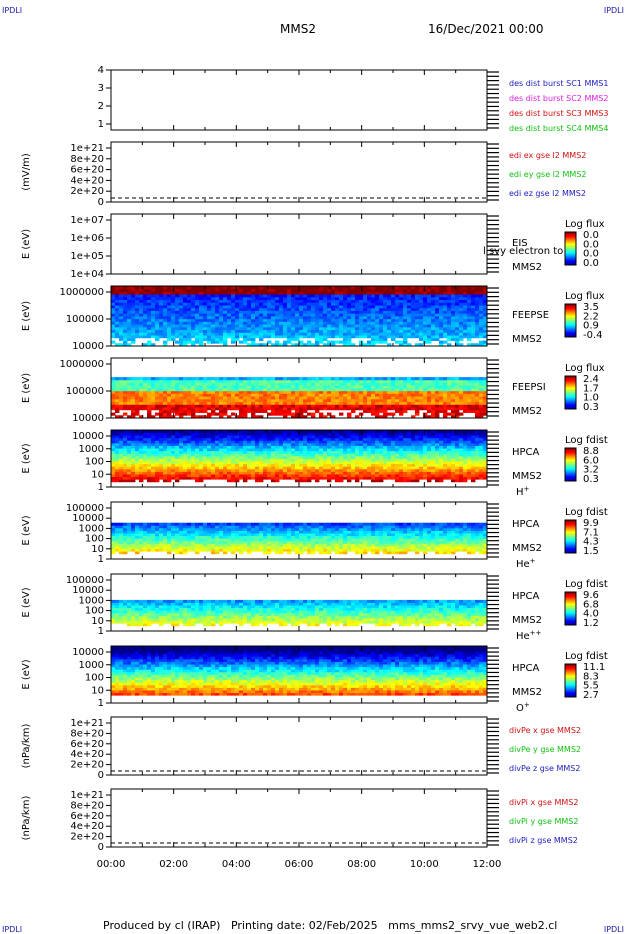  What do you see at coordinates (26, 388) in the screenshot?
I see `ylabel-feepsi: E (eV)` at bounding box center [26, 388].